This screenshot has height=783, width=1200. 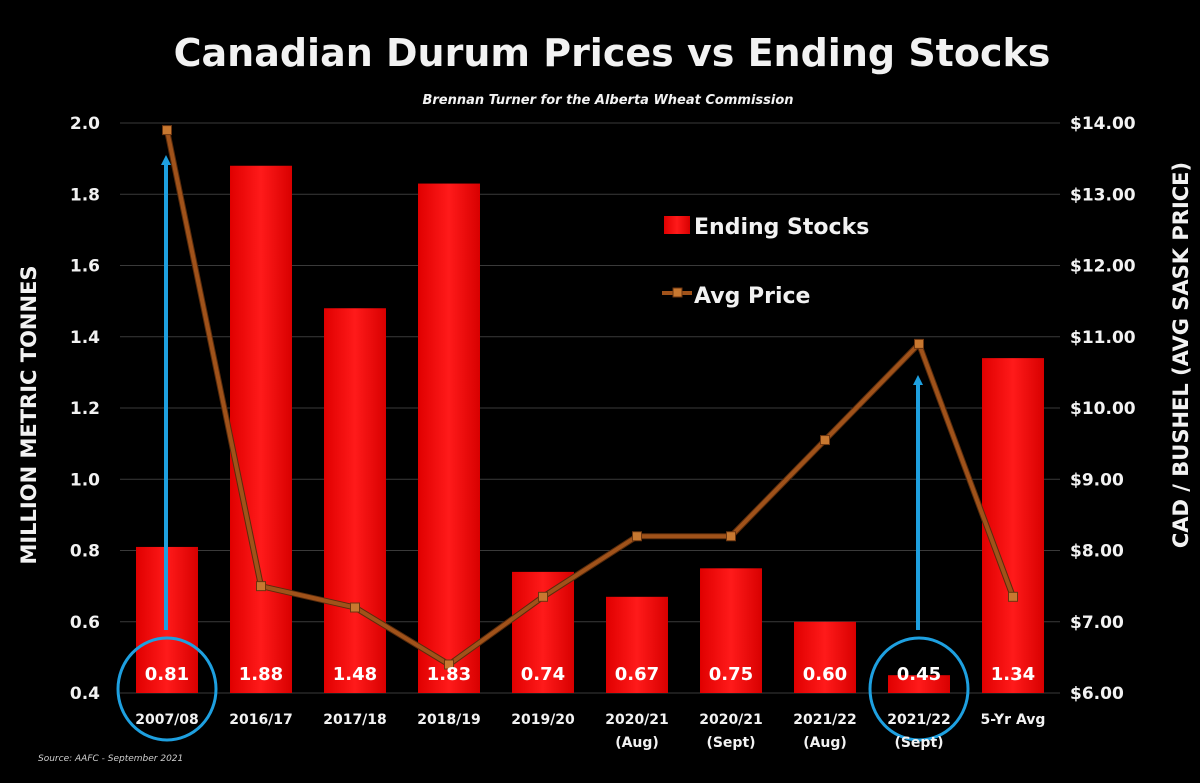 What do you see at coordinates (677, 225) in the screenshot?
I see `legend-swatch-ending-stocks` at bounding box center [677, 225].